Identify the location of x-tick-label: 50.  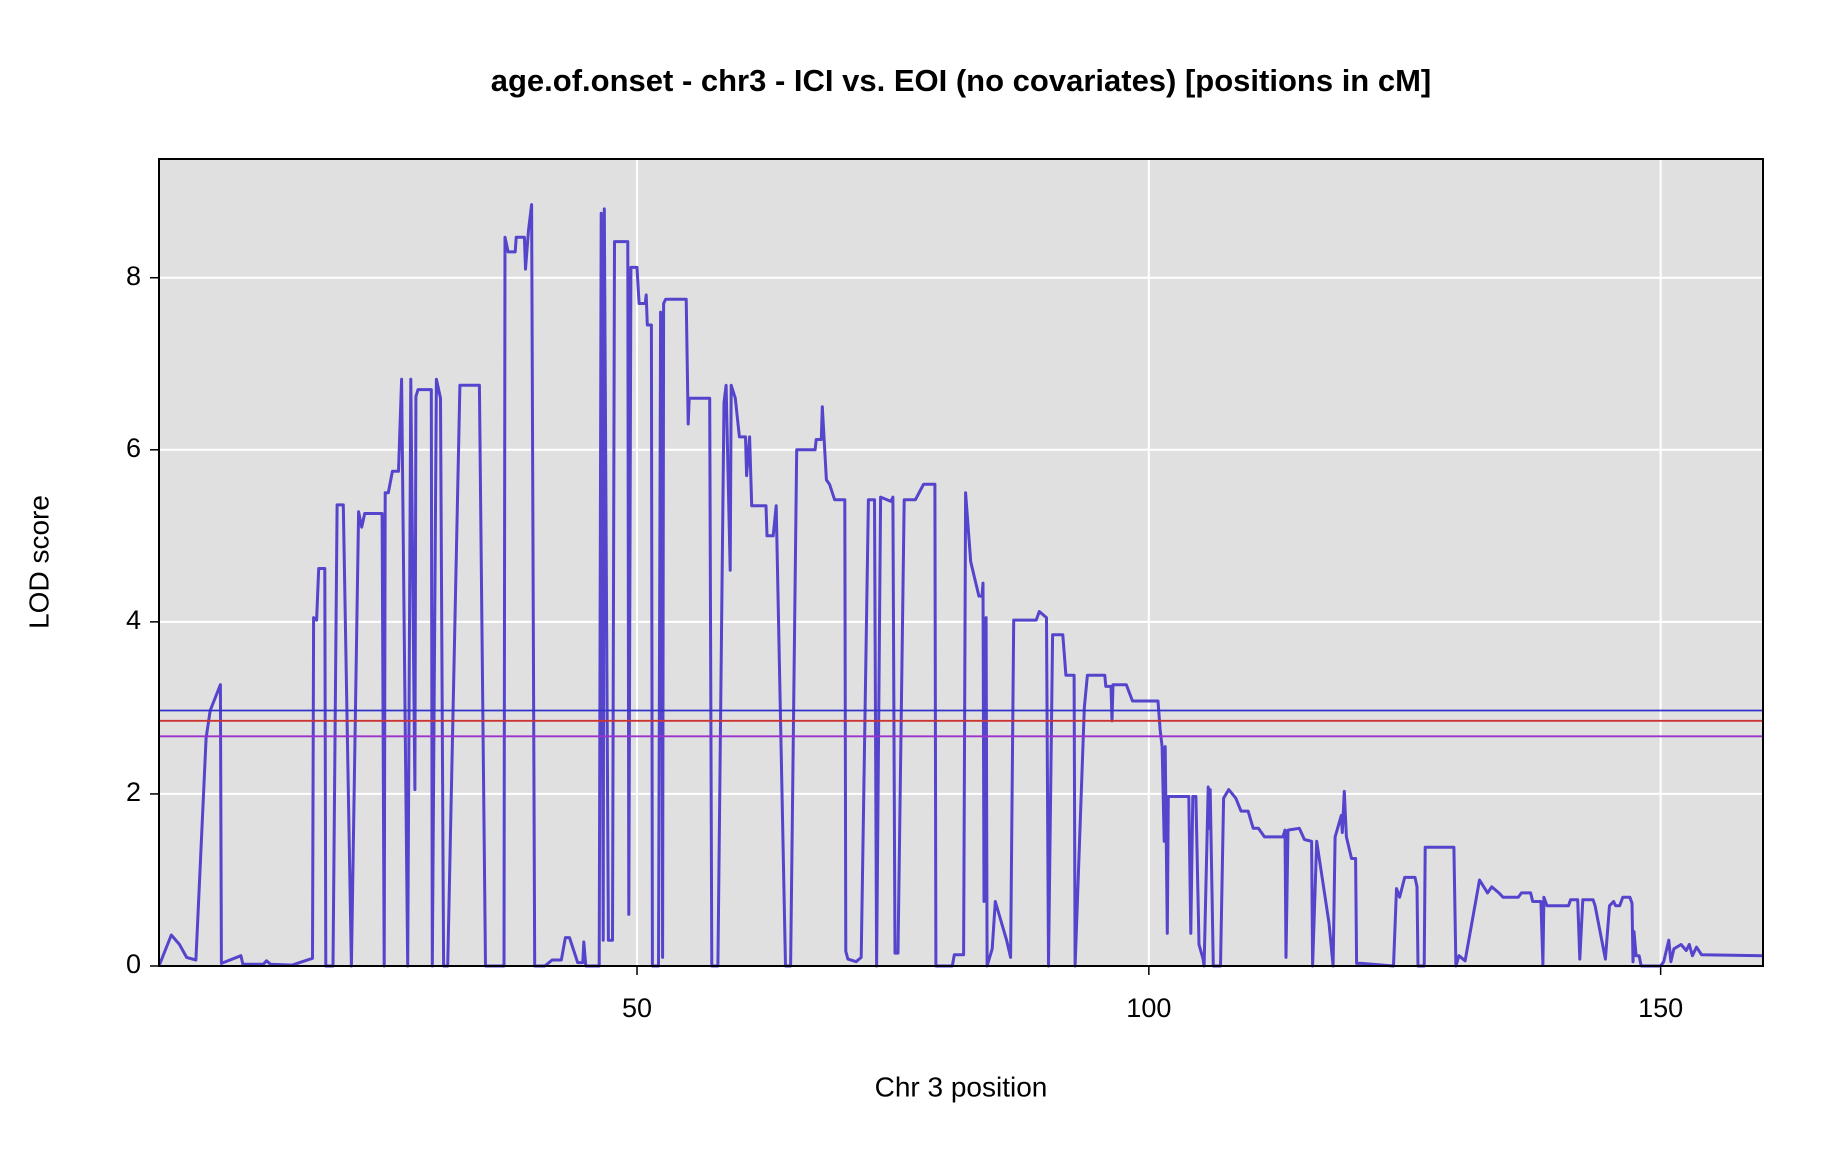
(637, 1008).